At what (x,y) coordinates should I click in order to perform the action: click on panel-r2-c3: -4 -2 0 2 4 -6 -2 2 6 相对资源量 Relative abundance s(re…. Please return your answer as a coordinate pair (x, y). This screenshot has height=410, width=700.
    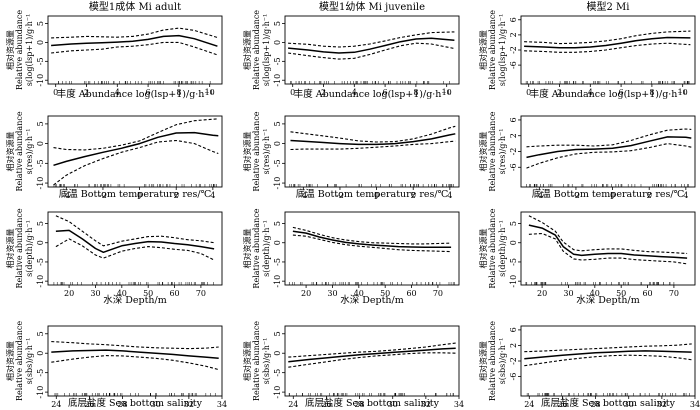
    Looking at the image, I should click on (587, 155).